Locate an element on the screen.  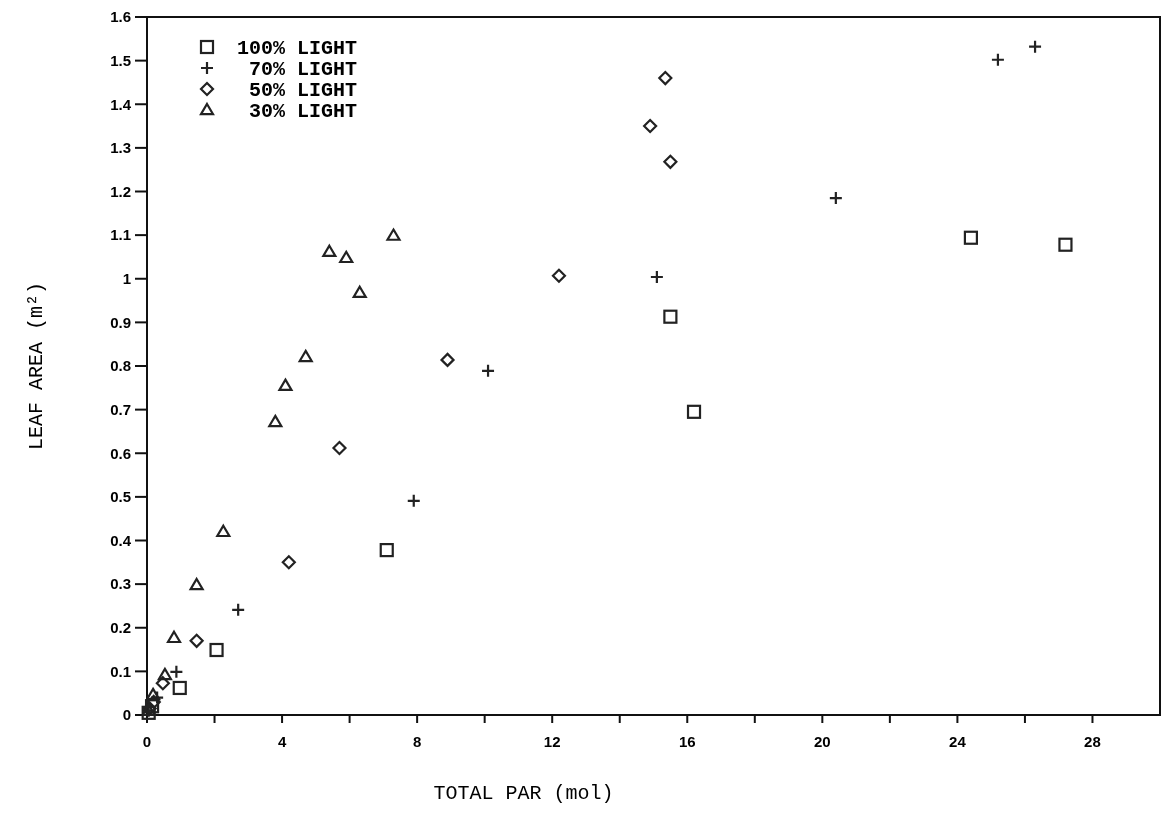
x-tick-label: 28 is located at coordinates (1092, 741).